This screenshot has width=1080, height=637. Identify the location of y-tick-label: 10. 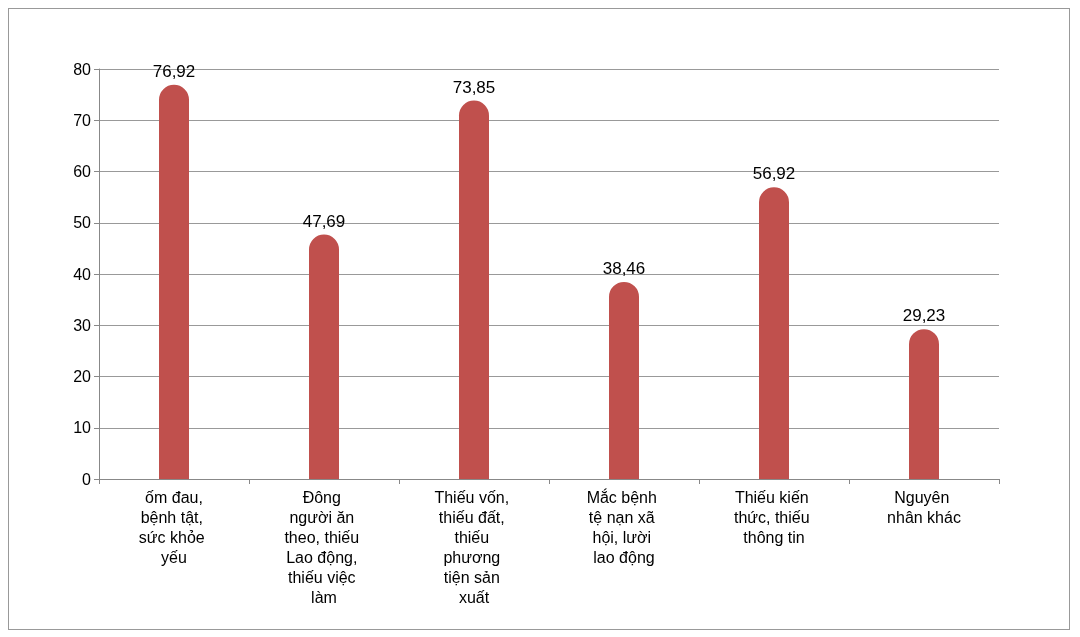
(82, 428).